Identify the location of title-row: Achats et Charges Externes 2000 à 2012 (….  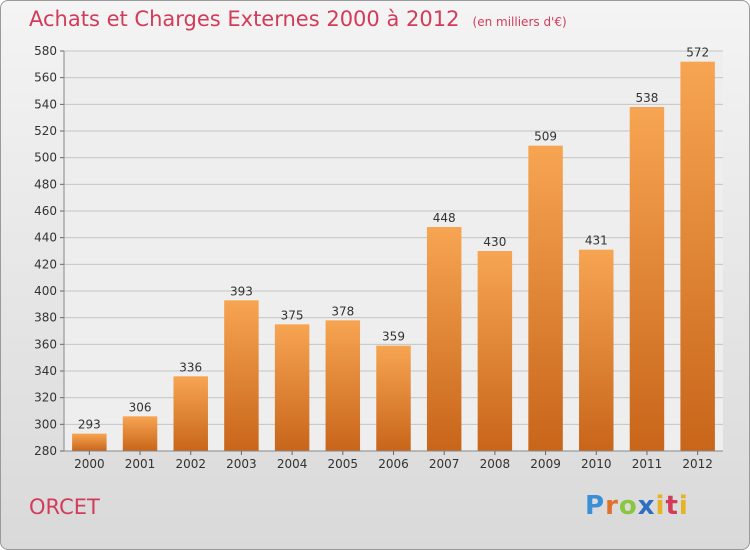
(298, 19).